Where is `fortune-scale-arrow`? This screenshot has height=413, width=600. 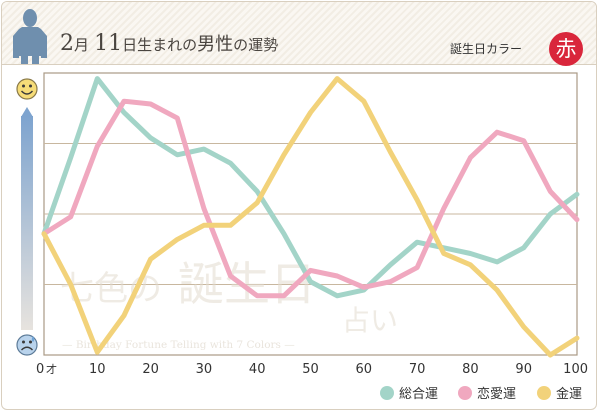
fortune-scale-arrow is located at coordinates (27, 218).